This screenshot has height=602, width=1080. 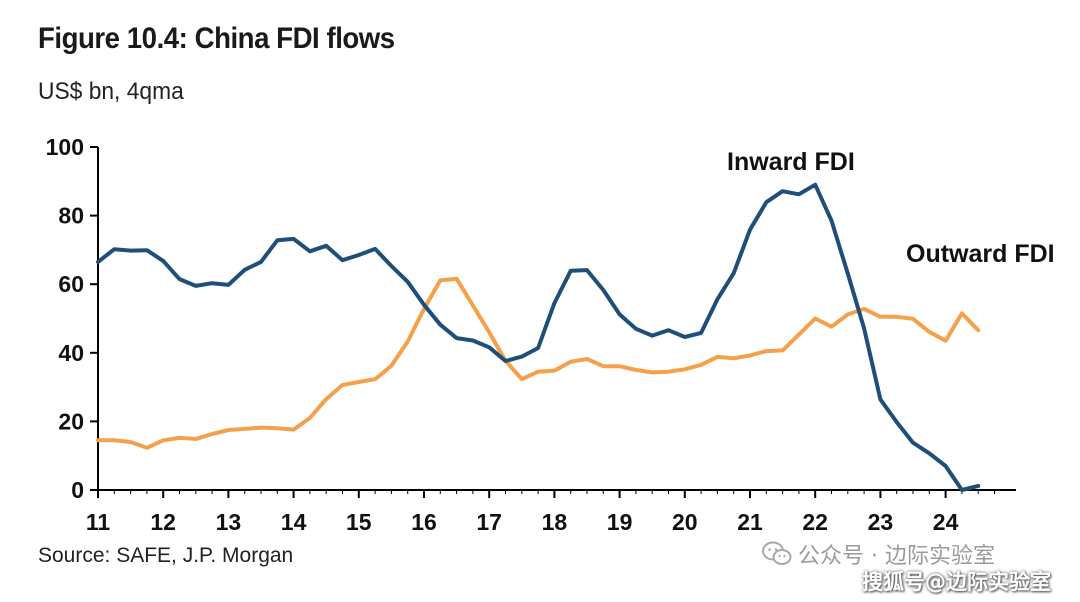 I want to click on wechat-watermark-text: 公众号 · 边际实验室, so click(x=896, y=556).